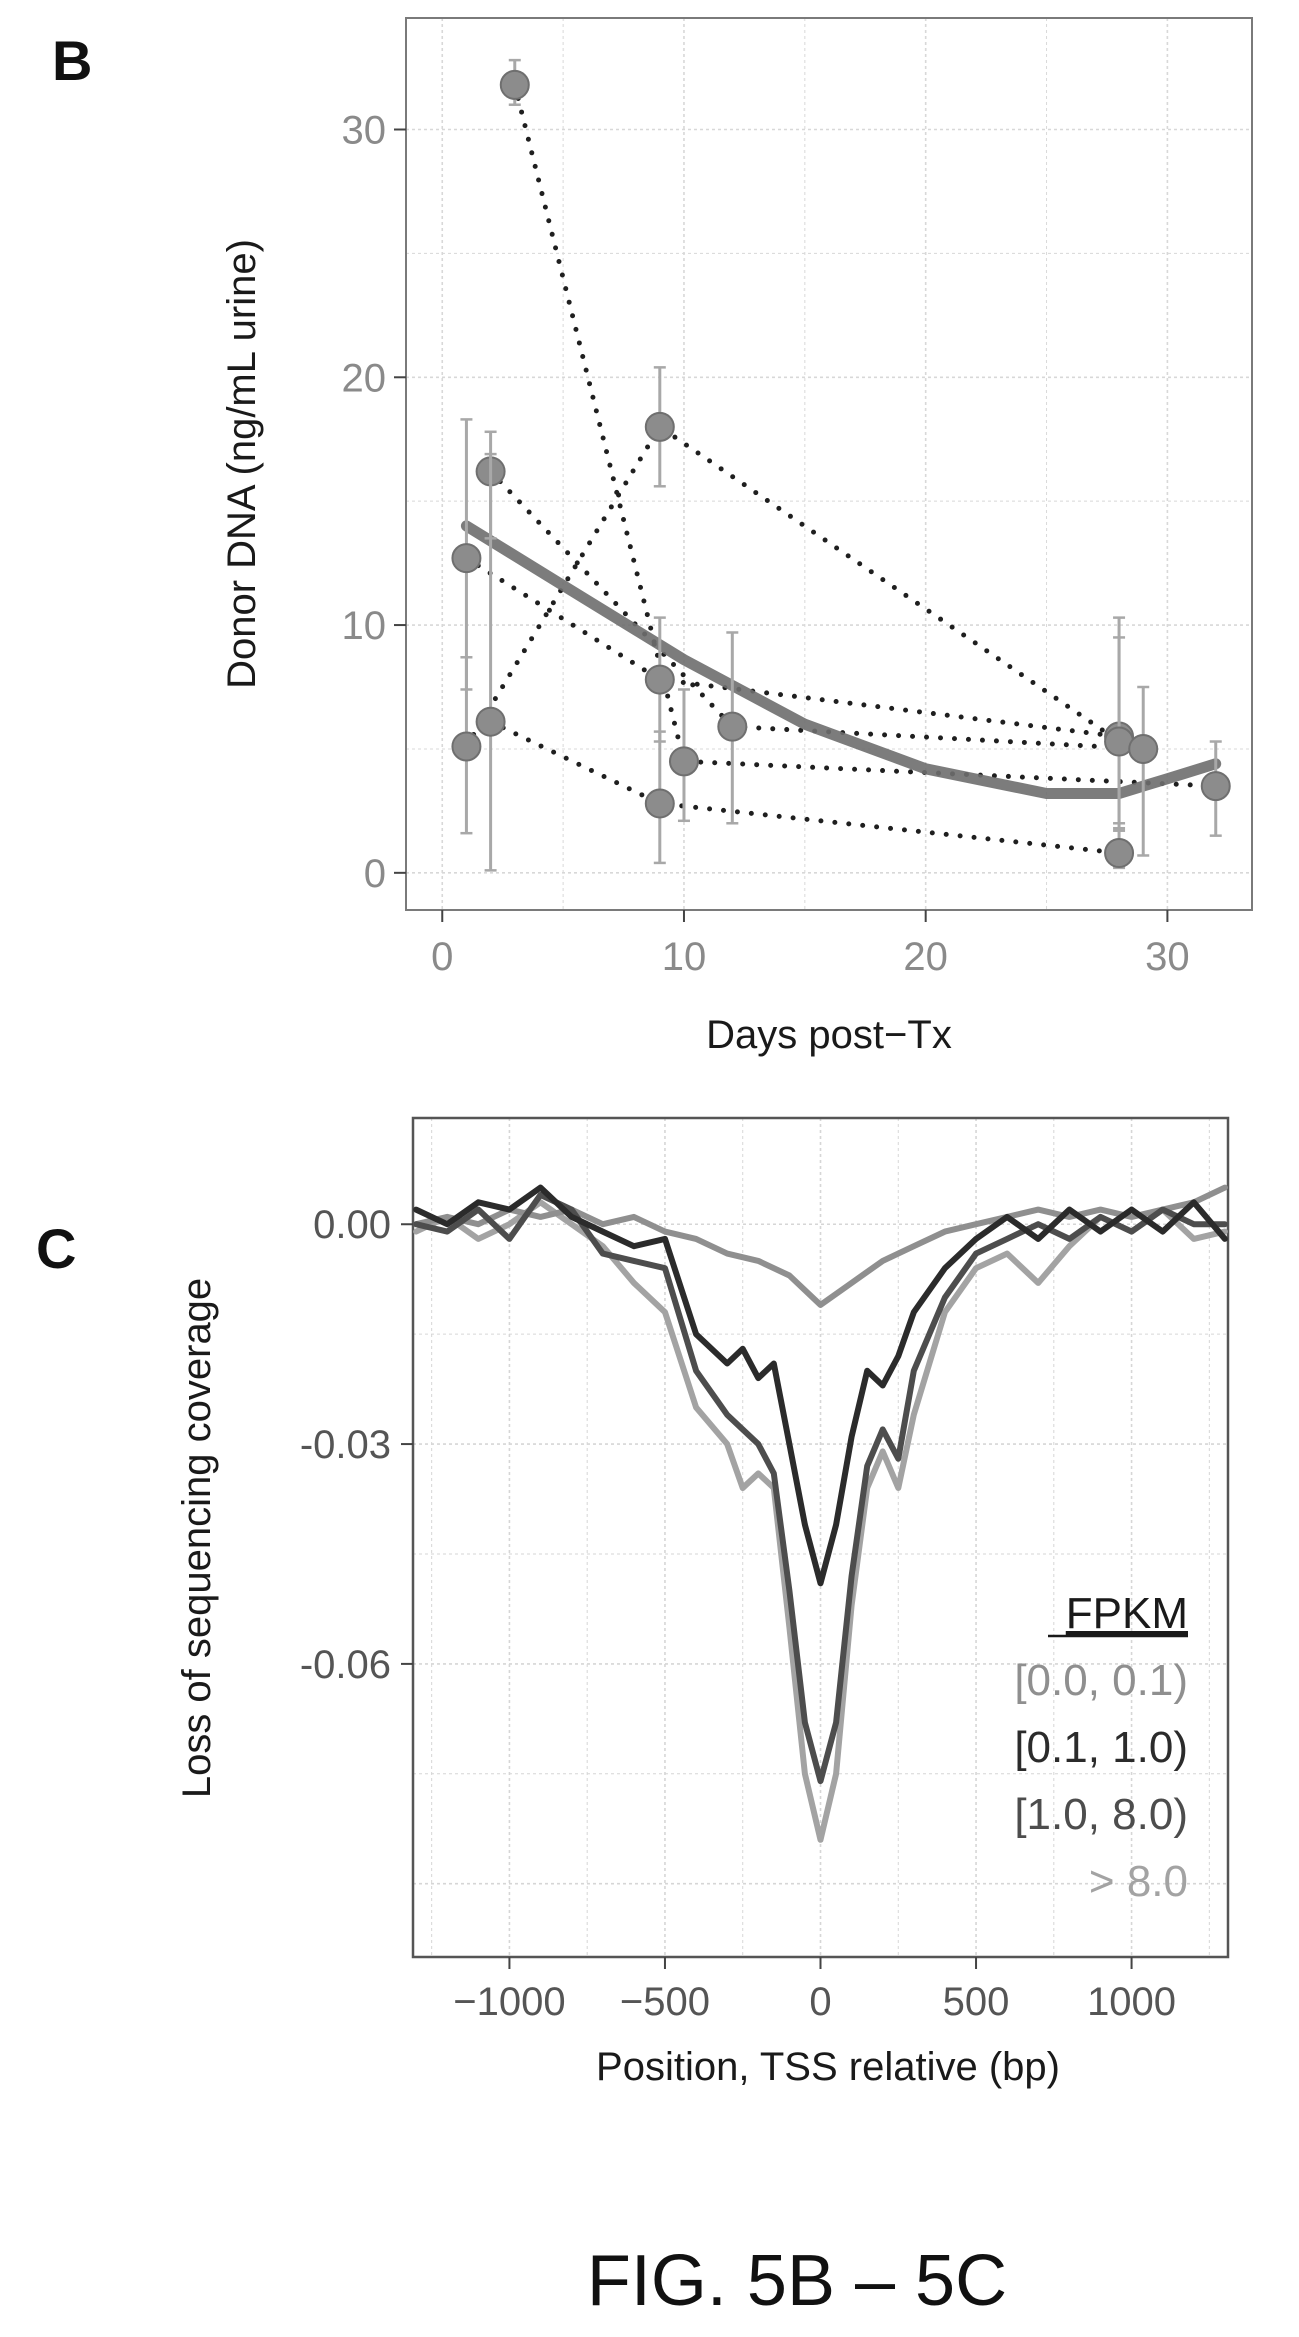 This screenshot has width=1299, height=2337. Describe the element at coordinates (375, 874) in the screenshot. I see `panel-b-y-tick-label: 0` at that location.